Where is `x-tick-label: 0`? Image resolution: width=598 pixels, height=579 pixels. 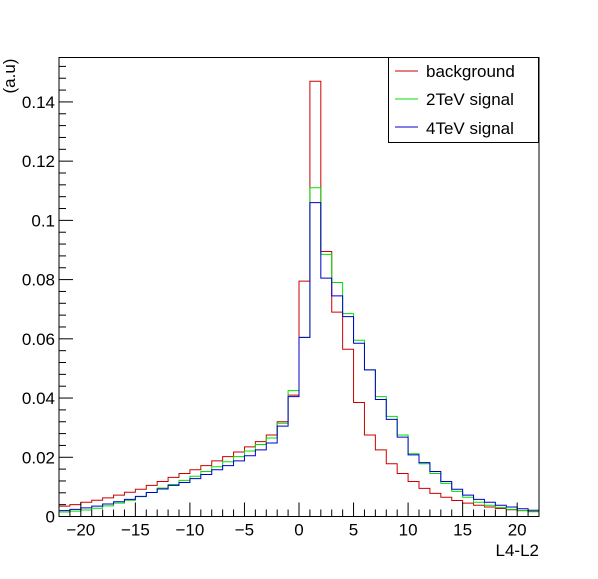 x-tick-label: 0 is located at coordinates (298, 530).